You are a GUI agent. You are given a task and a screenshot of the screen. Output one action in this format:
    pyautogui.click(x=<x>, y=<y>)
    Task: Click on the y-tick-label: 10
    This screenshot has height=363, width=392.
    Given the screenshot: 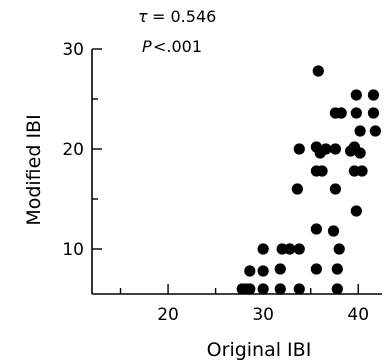 What is the action you would take?
    pyautogui.click(x=73, y=250)
    